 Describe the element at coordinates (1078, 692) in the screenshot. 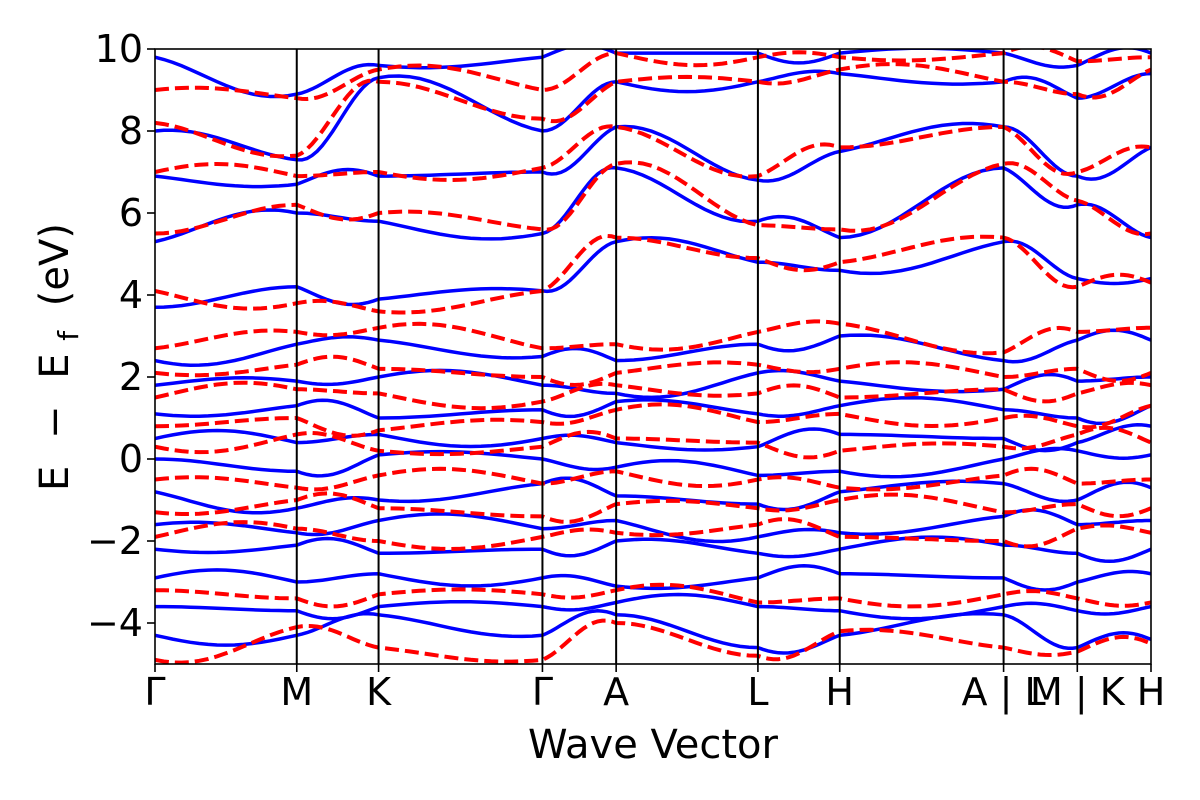

I see `x-tick-label: M | K` at that location.